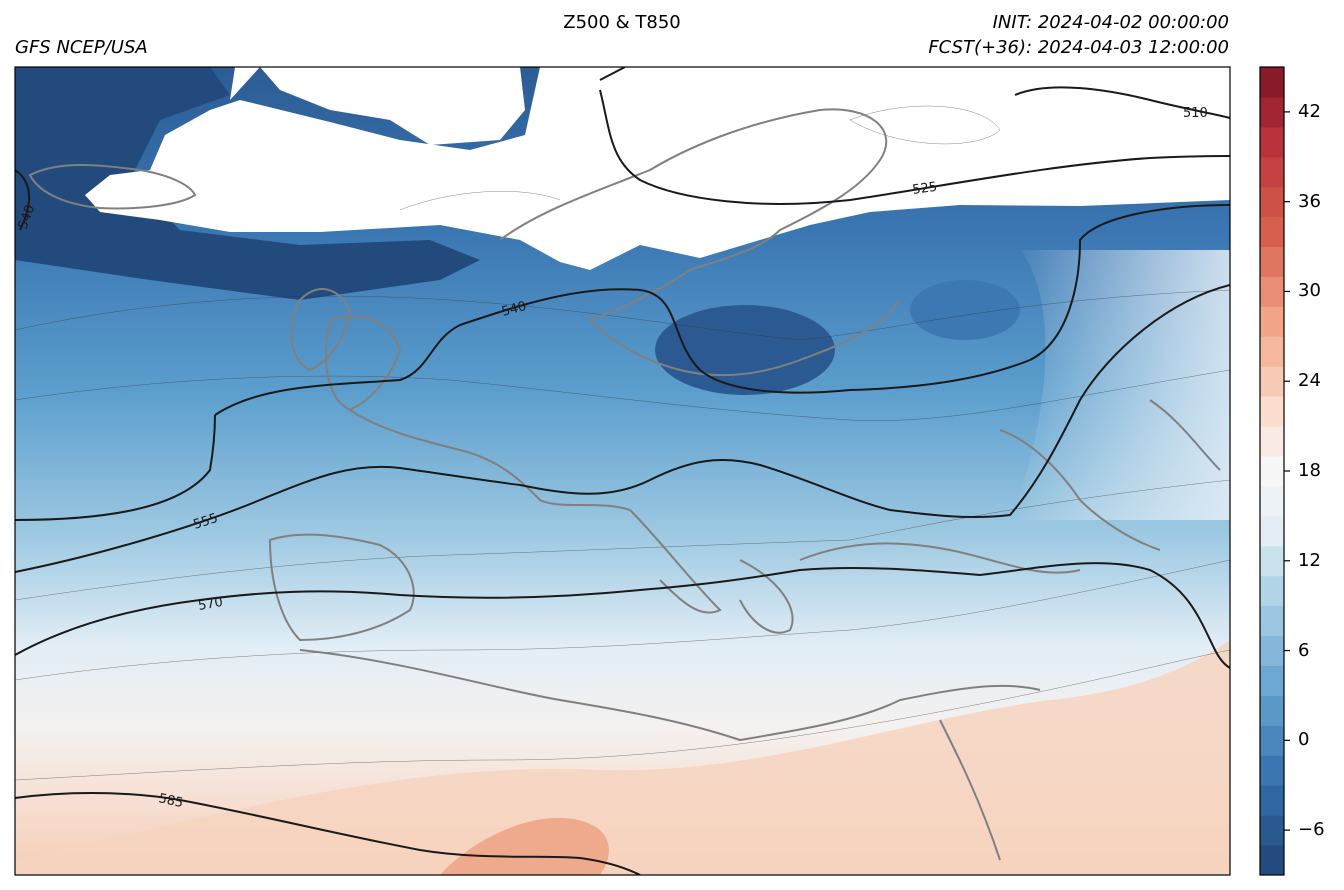 This screenshot has width=1344, height=890. I want to click on eastern-warm-sector, so click(1120, 385).